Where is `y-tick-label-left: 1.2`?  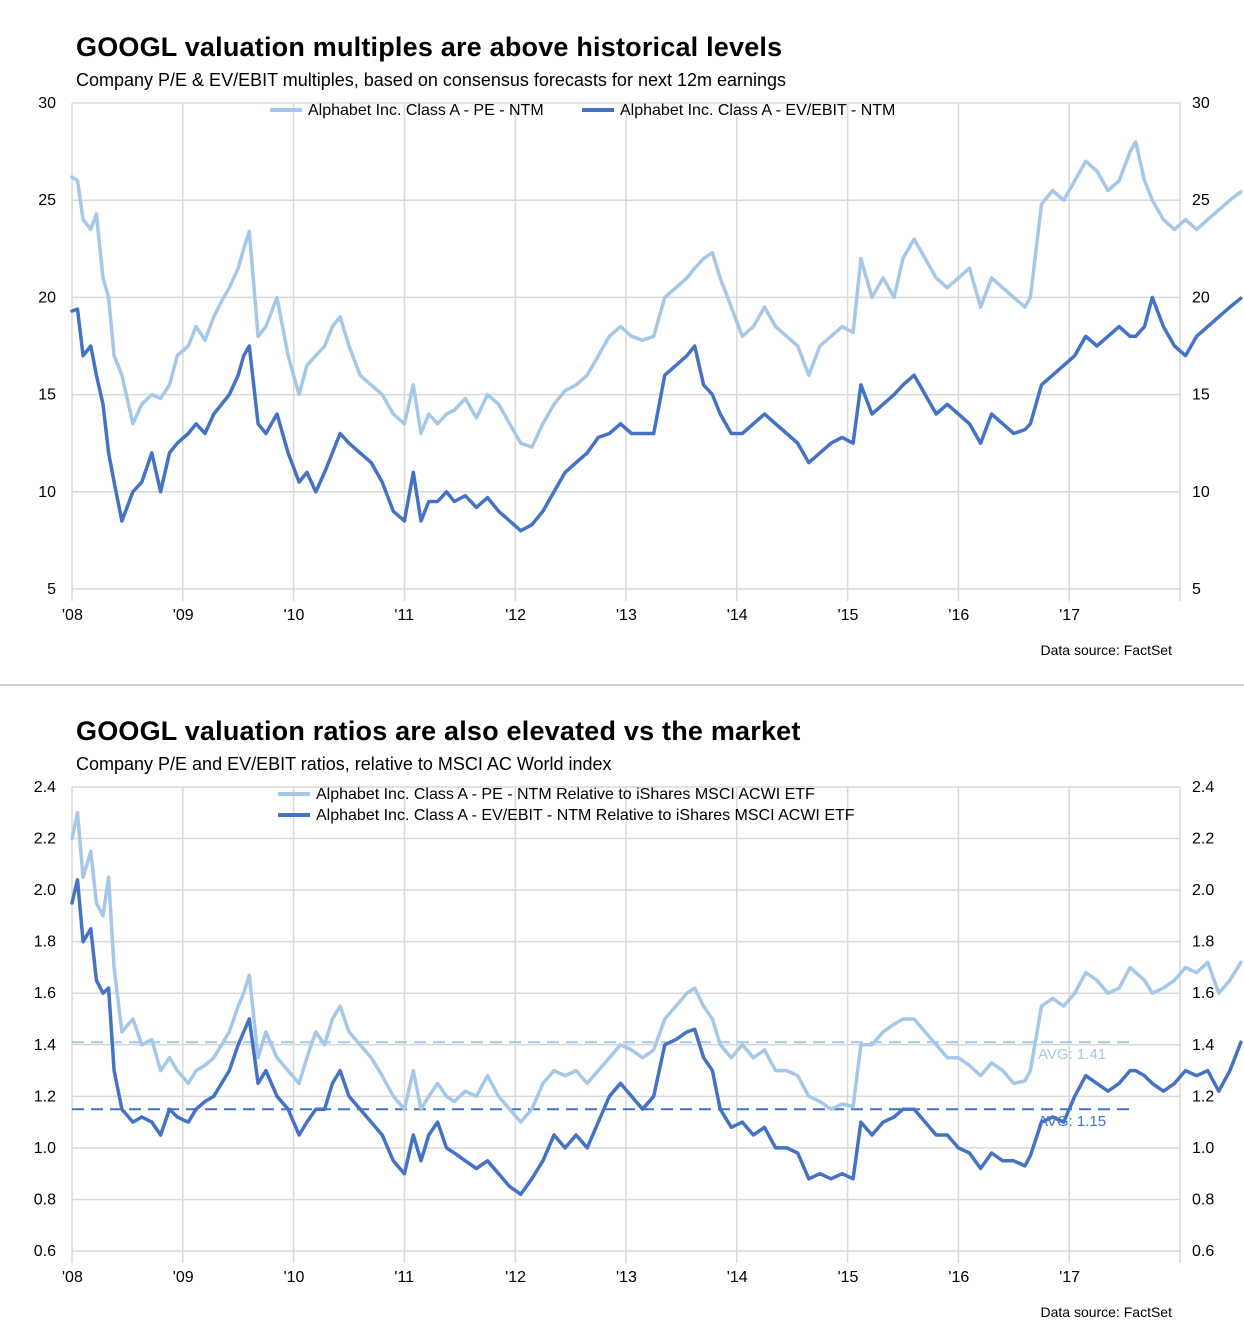
y-tick-label-left: 1.2 is located at coordinates (45, 1096).